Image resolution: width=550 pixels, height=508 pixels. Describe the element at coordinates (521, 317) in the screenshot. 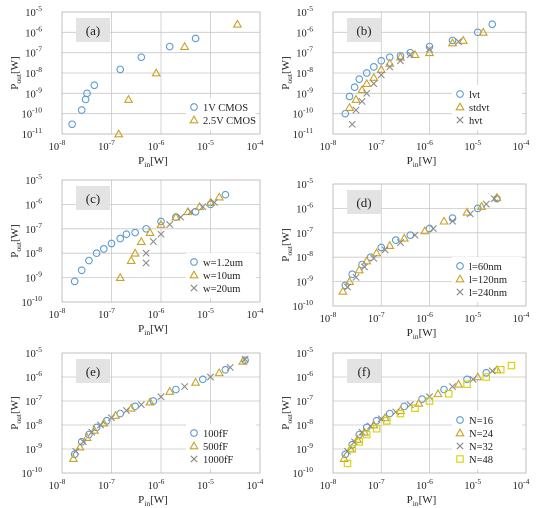

I see `x-tick-label: 10⁻⁴` at that location.